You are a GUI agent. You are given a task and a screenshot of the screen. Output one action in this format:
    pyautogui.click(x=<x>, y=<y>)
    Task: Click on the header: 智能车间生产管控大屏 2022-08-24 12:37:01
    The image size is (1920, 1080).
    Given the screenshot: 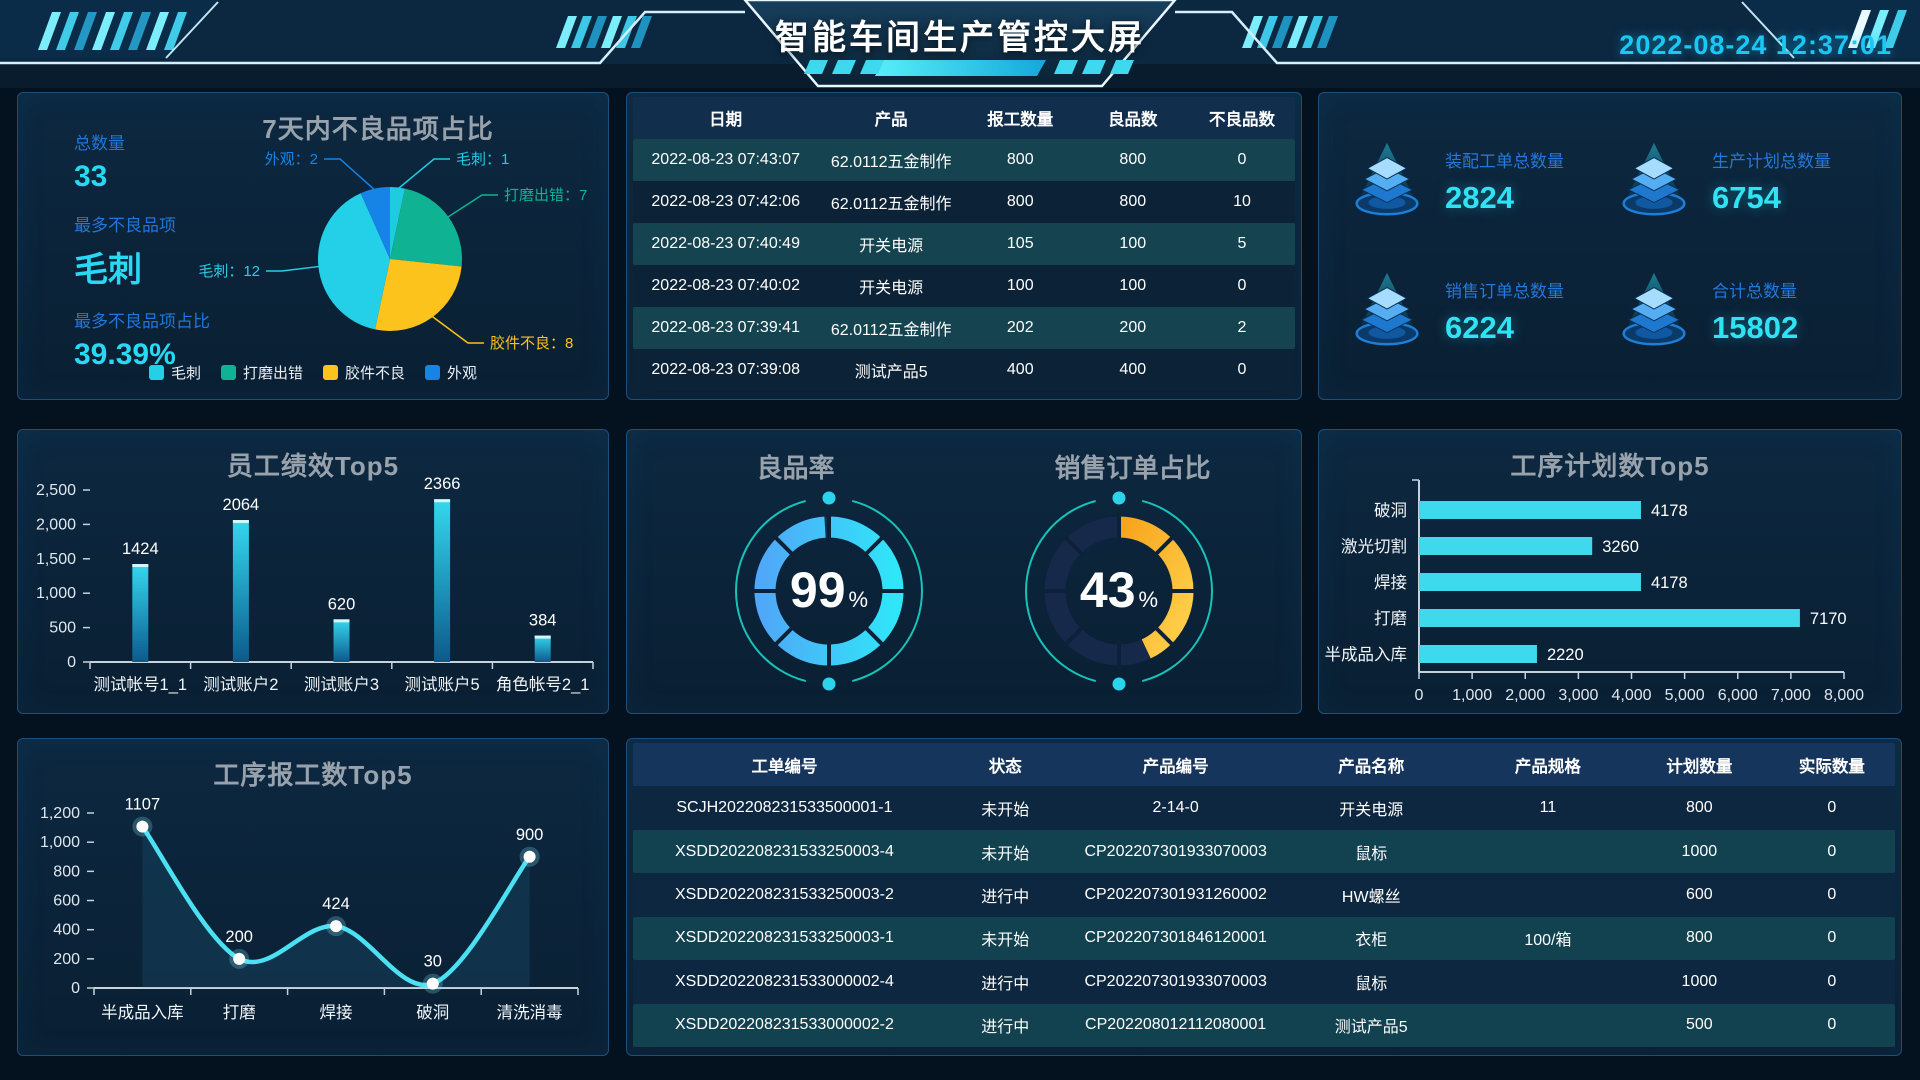 What is the action you would take?
    pyautogui.click(x=960, y=45)
    